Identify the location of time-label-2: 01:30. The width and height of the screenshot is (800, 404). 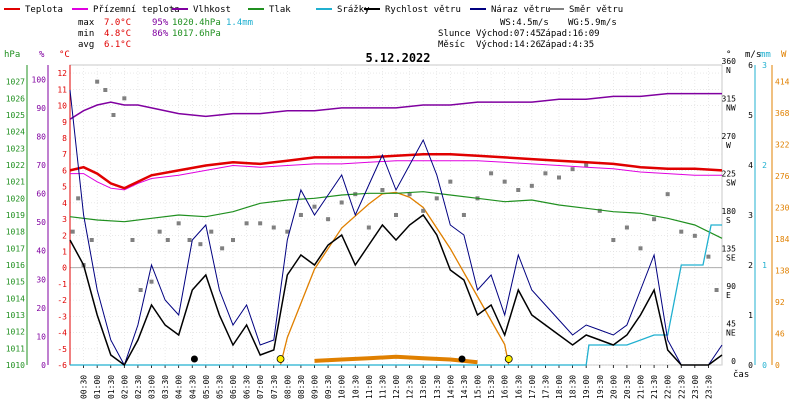
(111, 387).